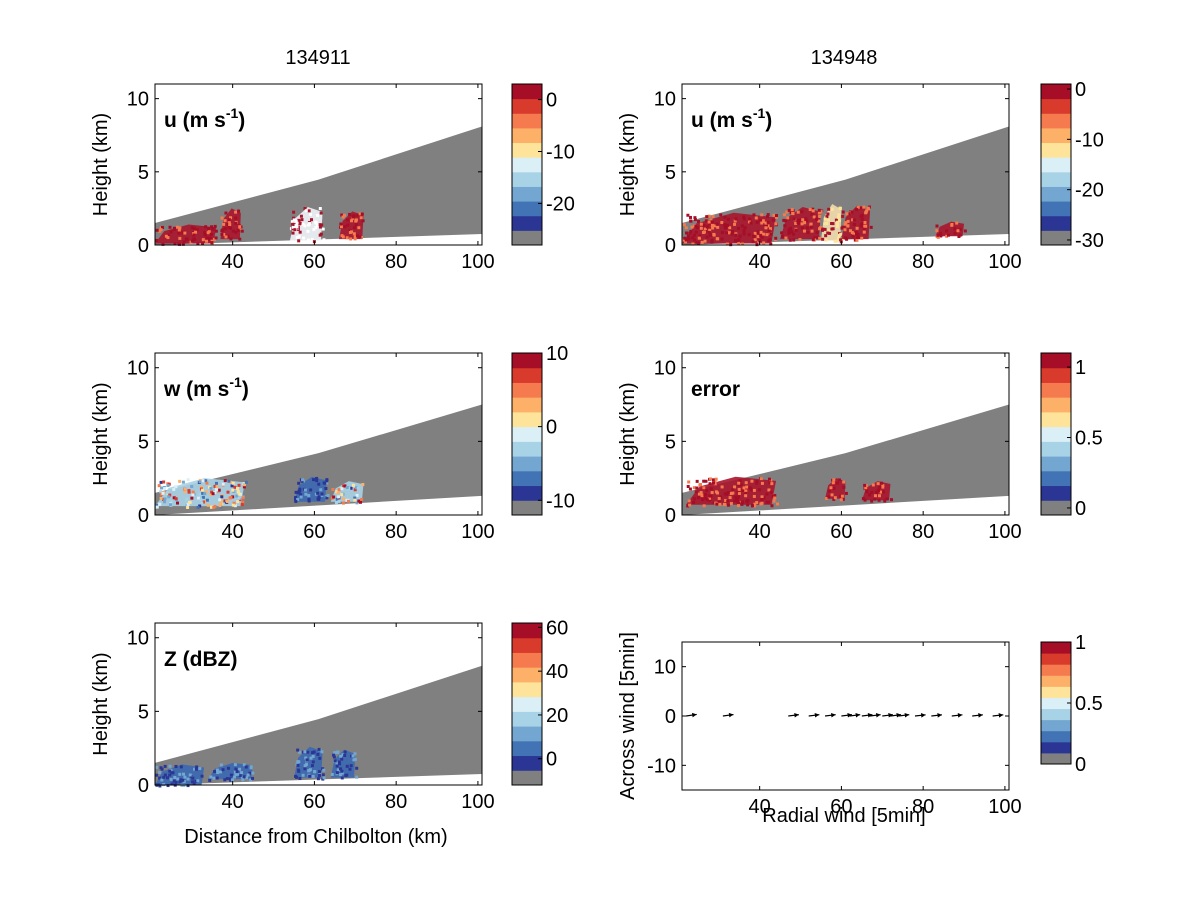  I want to click on no-data-wedge, so click(318, 725).